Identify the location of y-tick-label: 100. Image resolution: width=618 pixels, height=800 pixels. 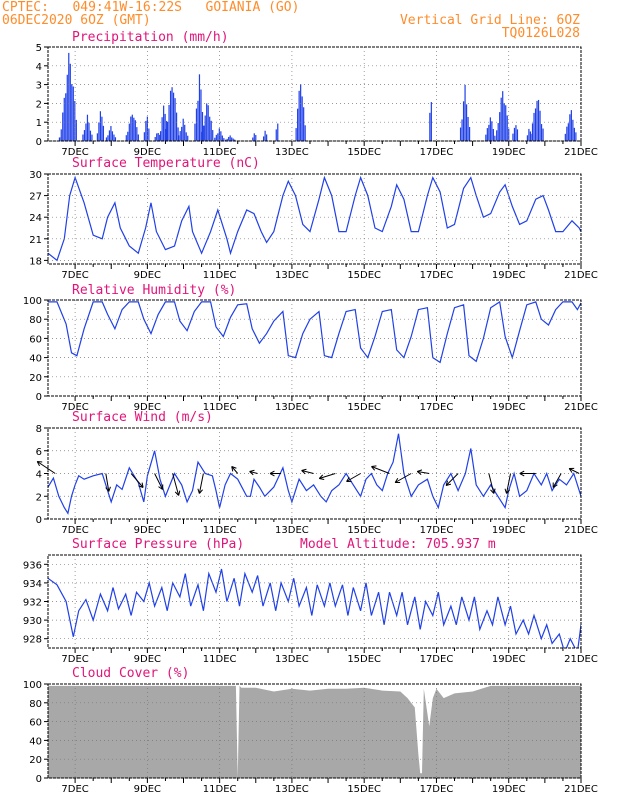
(32, 685).